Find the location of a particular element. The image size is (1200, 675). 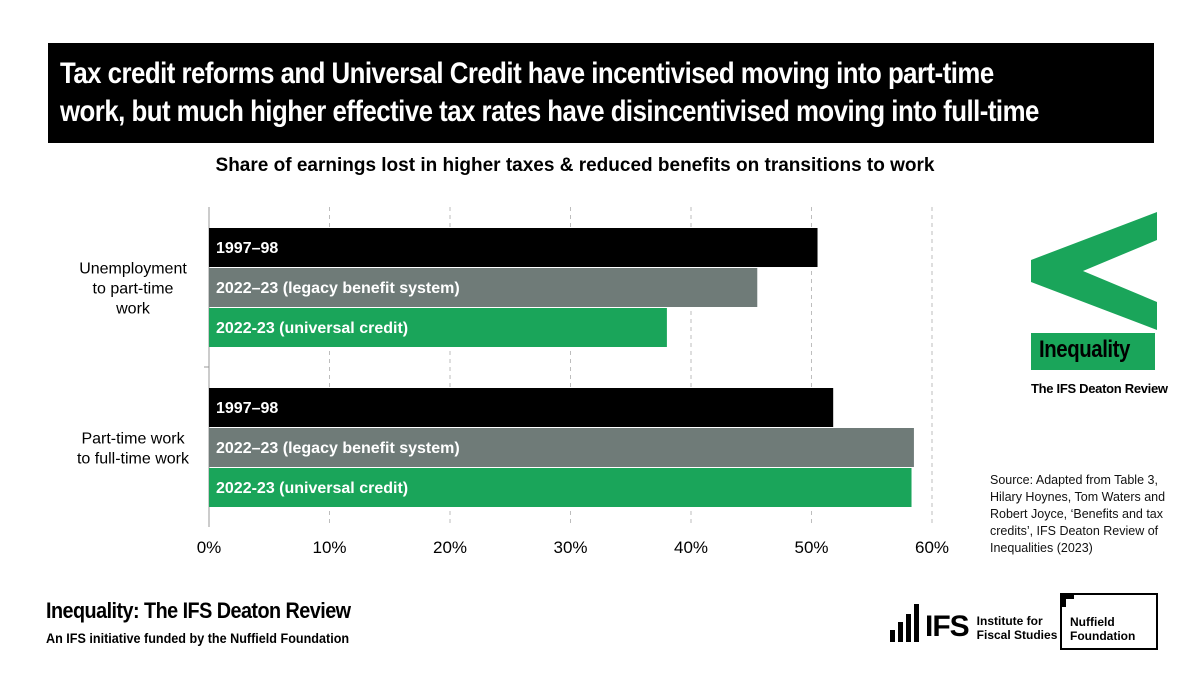

x-tick-label: 40% is located at coordinates (691, 547).